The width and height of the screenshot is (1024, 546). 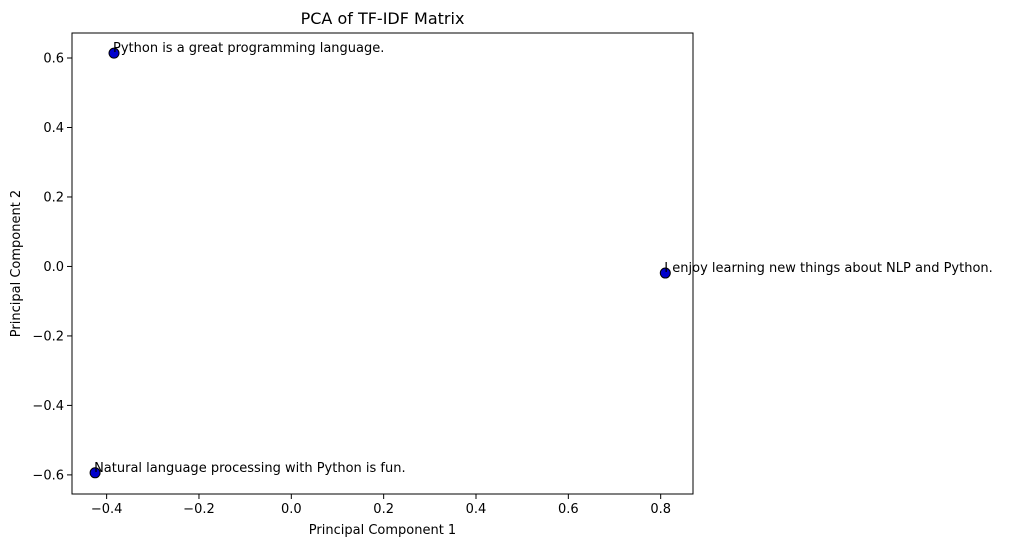 What do you see at coordinates (53, 128) in the screenshot?
I see `y-tick-label: 0.4` at bounding box center [53, 128].